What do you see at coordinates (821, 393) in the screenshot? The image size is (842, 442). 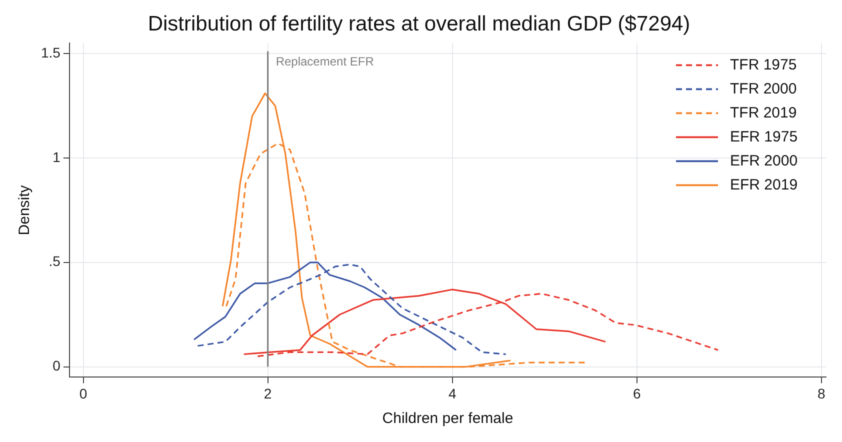 I see `x-tick-label: 8` at bounding box center [821, 393].